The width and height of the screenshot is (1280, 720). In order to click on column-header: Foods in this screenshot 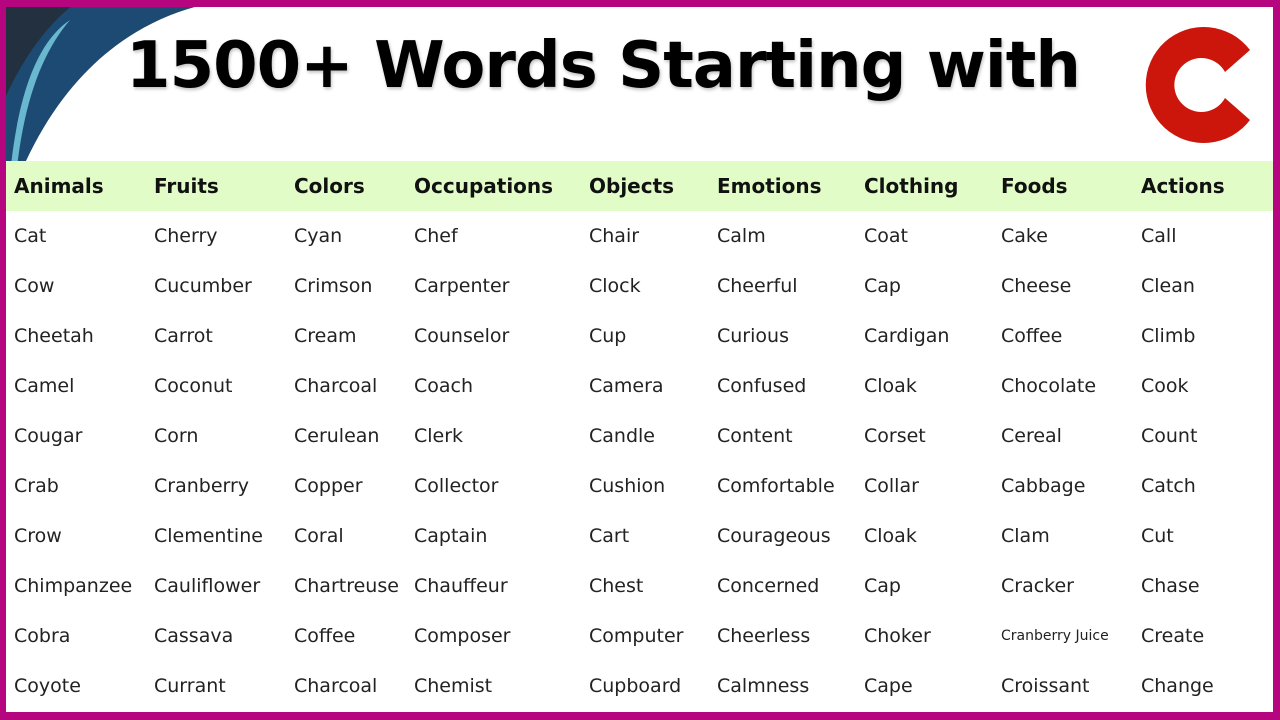, I will do `click(1034, 186)`.